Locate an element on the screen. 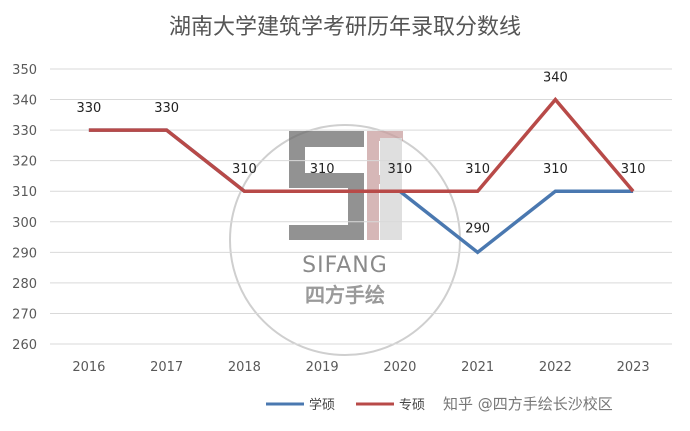 The width and height of the screenshot is (690, 431). x-tick-label: 2023 is located at coordinates (633, 367).